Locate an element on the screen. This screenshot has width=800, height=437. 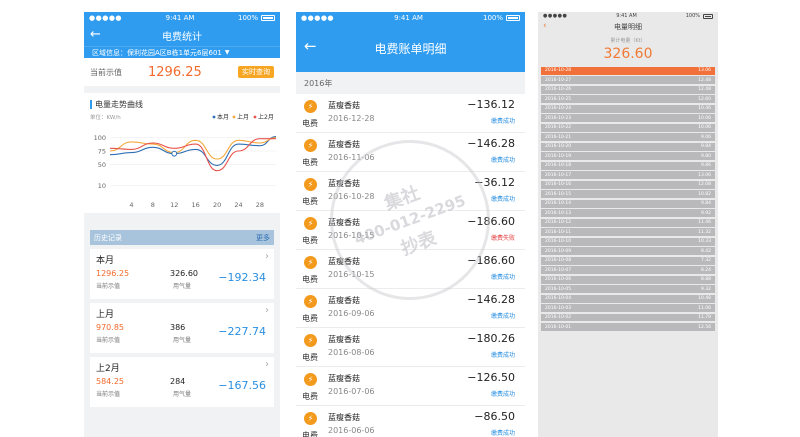
bill-row: ⚡ 电费 蓝瘦香菇 2016-10-15 −186.60 缴费失败 is located at coordinates (410, 230).